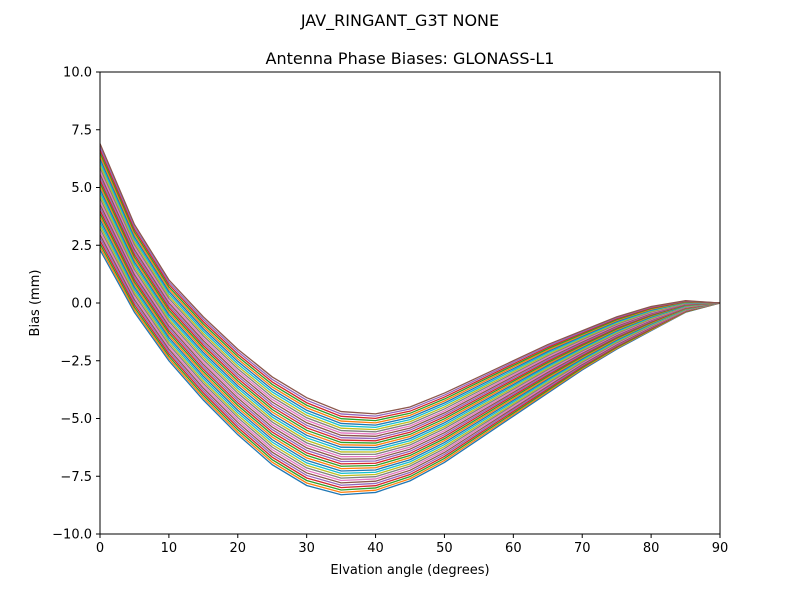 The height and width of the screenshot is (600, 800). What do you see at coordinates (410, 58) in the screenshot?
I see `chart-title: Antenna Phase Biases: GLONASS-L1` at bounding box center [410, 58].